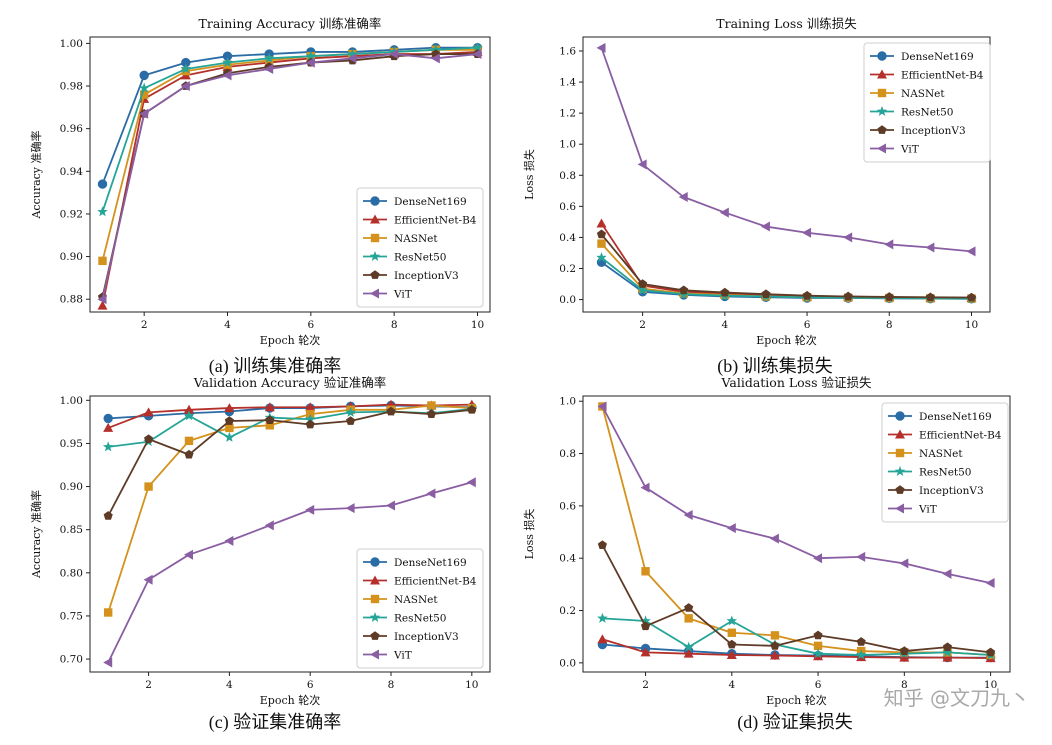  Describe the element at coordinates (567, 559) in the screenshot. I see `y-tick-label: 0.4` at that location.